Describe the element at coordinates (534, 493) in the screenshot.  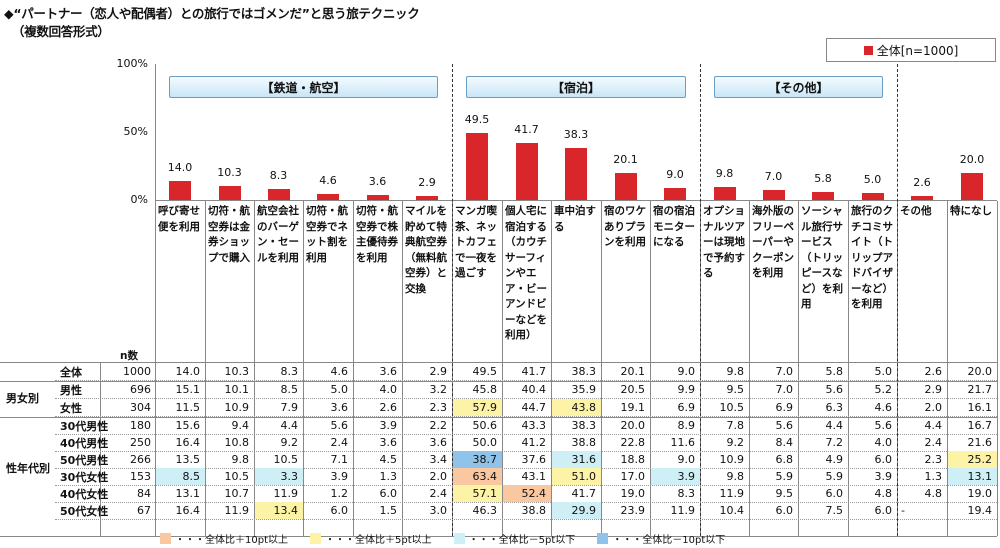
I see `table-cell: 52.4` at that location.